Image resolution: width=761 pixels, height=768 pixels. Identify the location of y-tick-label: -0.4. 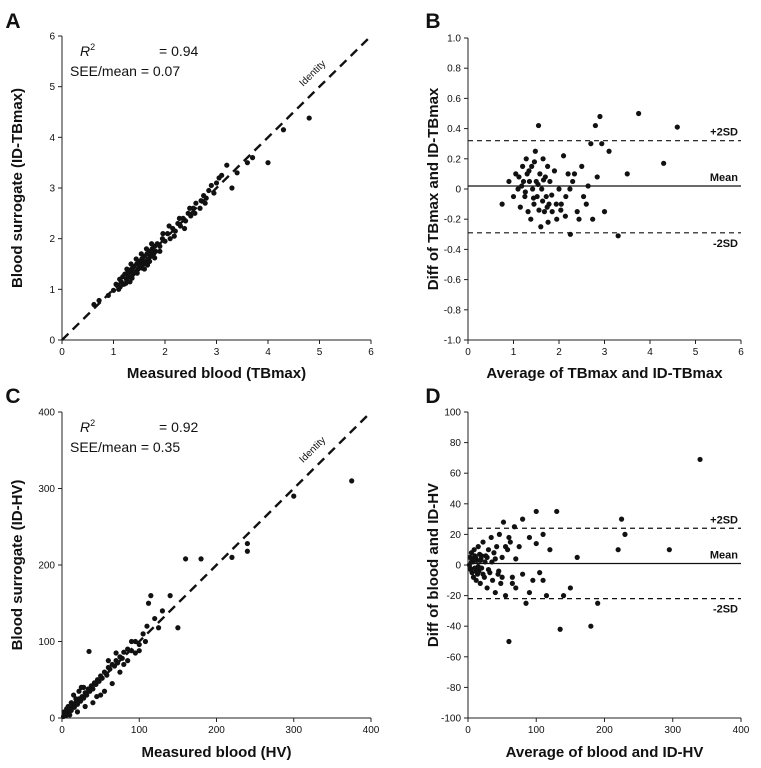
(453, 250).